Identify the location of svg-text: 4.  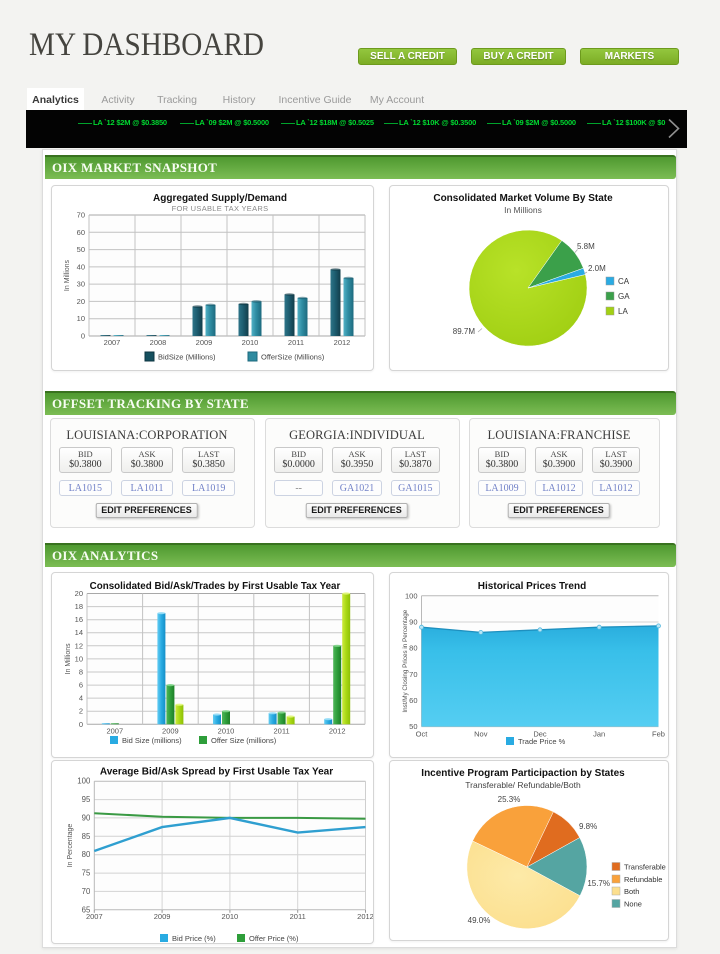
(81, 698).